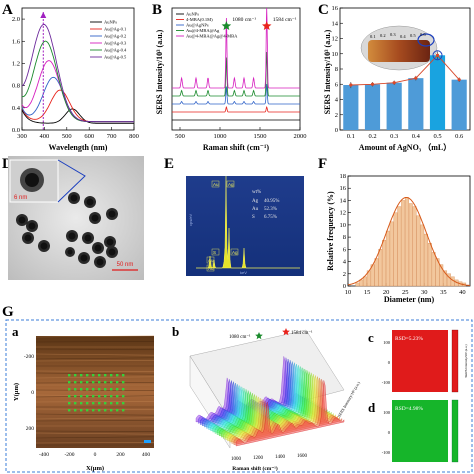 The height and width of the screenshot is (474, 474). What do you see at coordinates (413, 35) in the screenshot?
I see `vial-label: 0.5` at bounding box center [413, 35].